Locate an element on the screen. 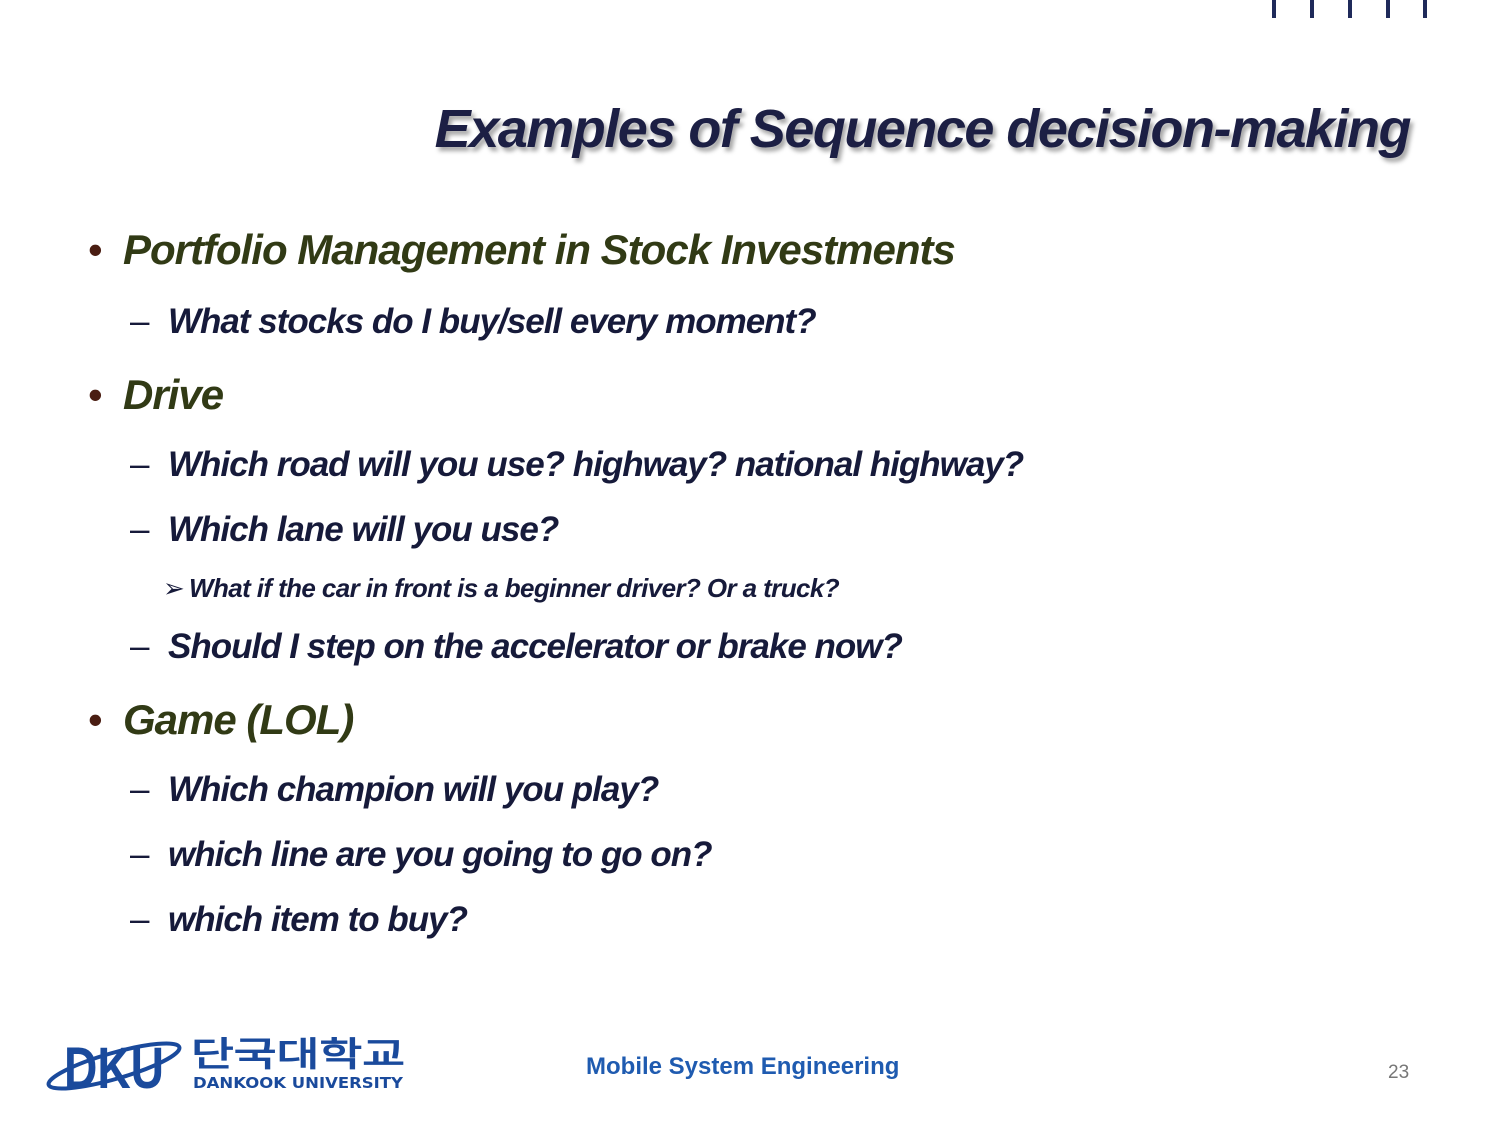 The image size is (1500, 1125). university-logo: DKU 단국대학교 DANKOOK UNIVERSITY is located at coordinates (225, 1065).